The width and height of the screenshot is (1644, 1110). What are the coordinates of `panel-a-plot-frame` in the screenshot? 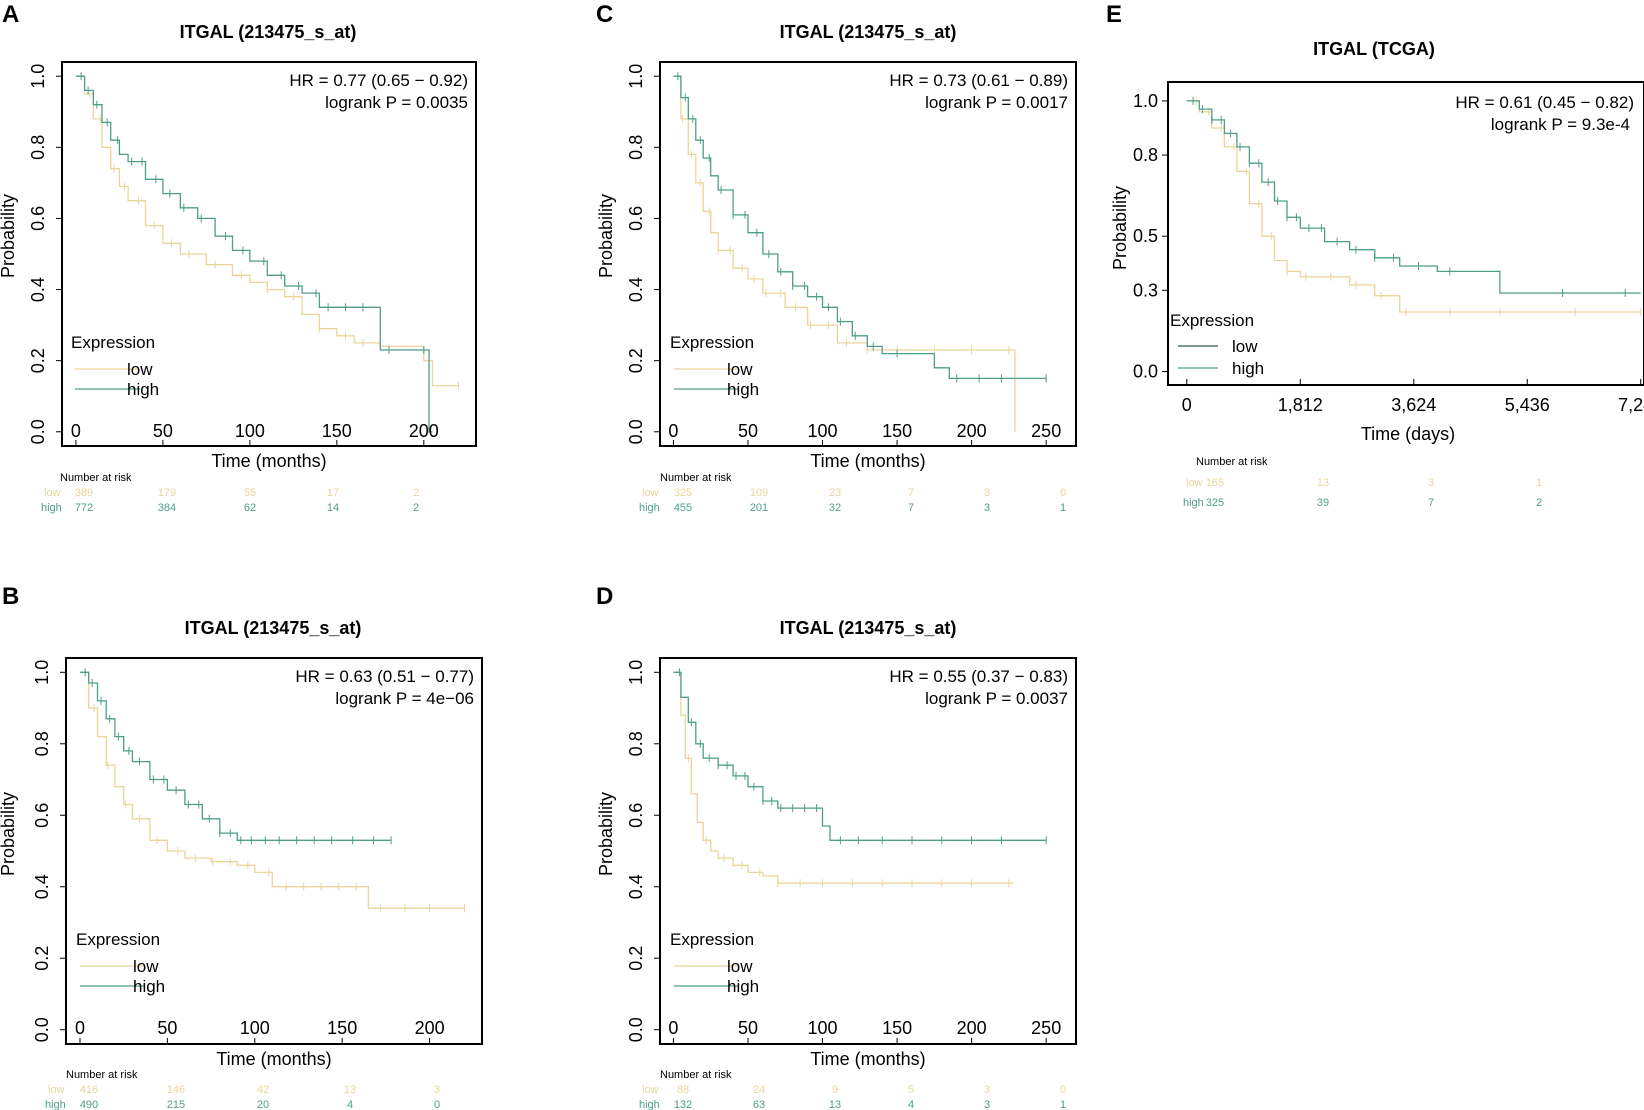 It's located at (269, 254).